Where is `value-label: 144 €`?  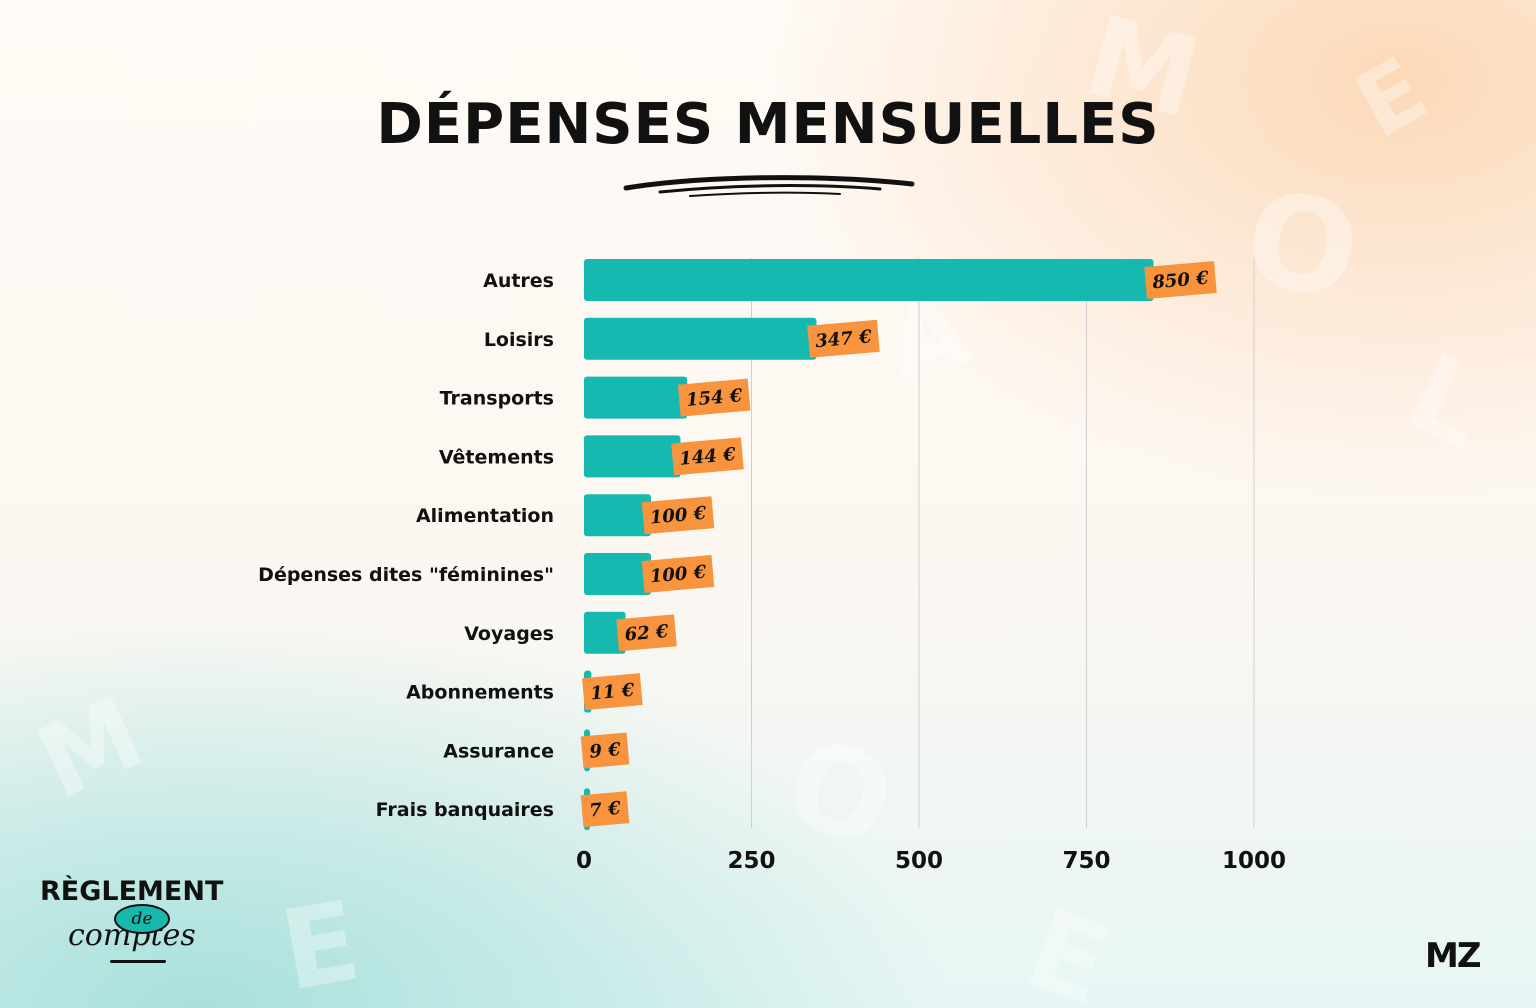 value-label: 144 € is located at coordinates (708, 457).